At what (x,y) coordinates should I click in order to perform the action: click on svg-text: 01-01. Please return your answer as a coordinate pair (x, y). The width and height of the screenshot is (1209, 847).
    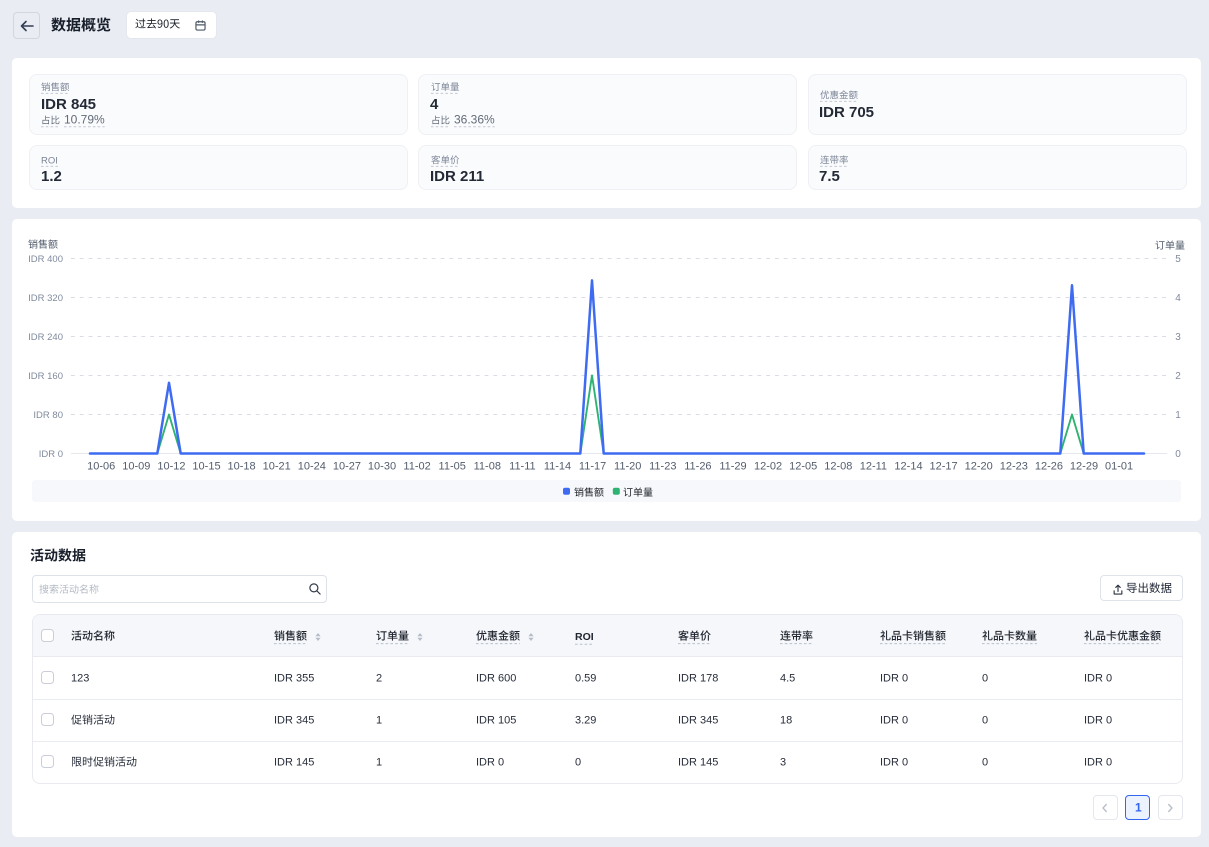
    Looking at the image, I should click on (1119, 466).